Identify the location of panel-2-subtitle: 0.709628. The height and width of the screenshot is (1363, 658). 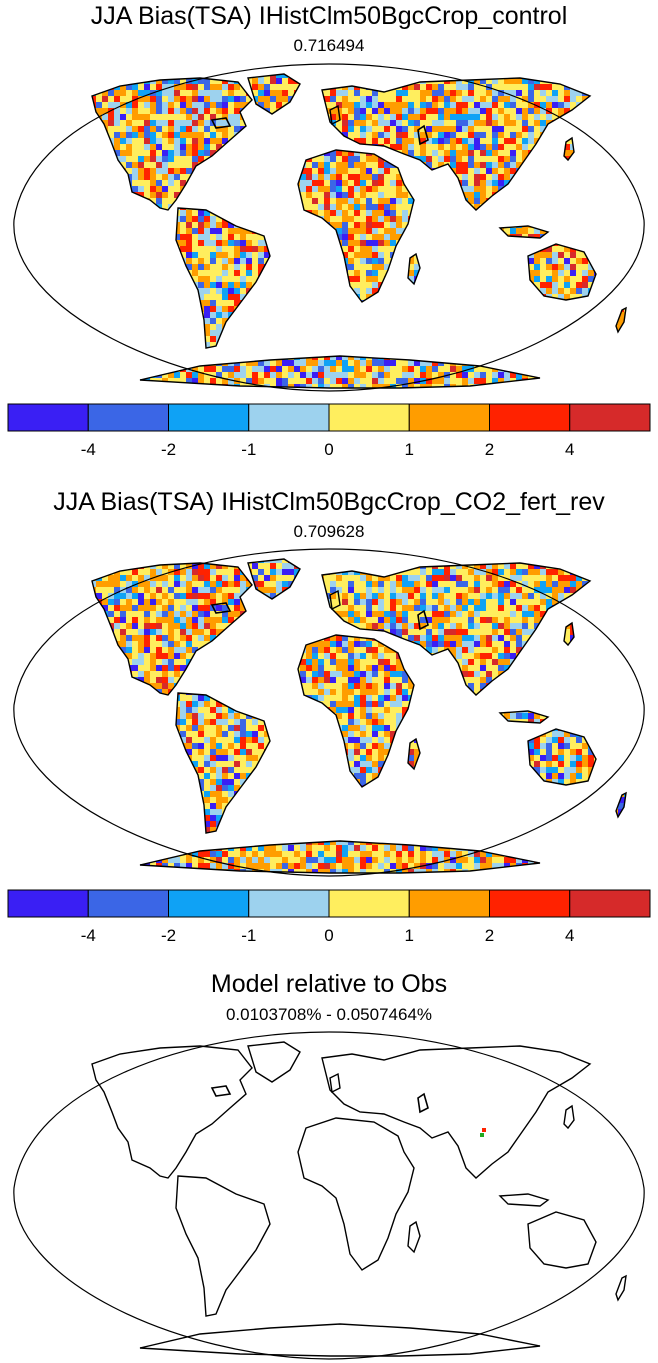
(329, 531).